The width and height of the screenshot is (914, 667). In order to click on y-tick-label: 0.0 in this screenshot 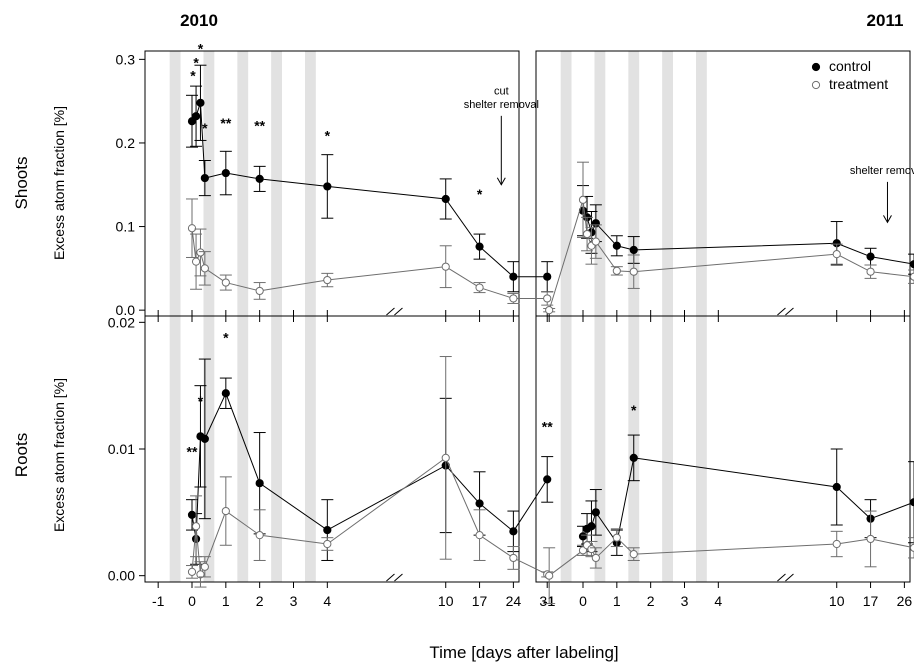, I will do `click(126, 310)`.